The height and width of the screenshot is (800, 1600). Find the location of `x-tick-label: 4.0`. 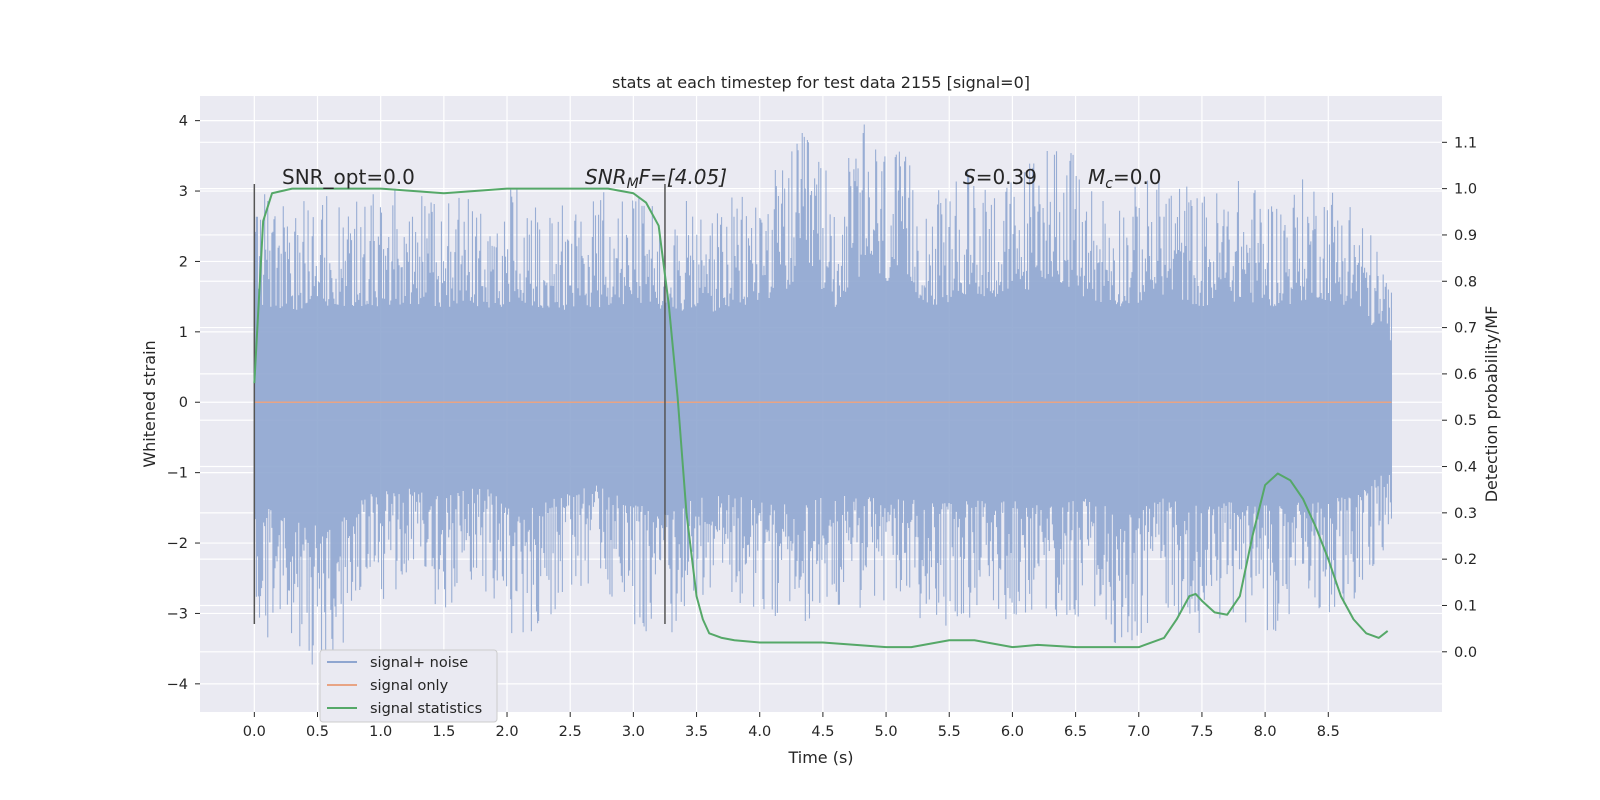

x-tick-label: 4.0 is located at coordinates (759, 732).